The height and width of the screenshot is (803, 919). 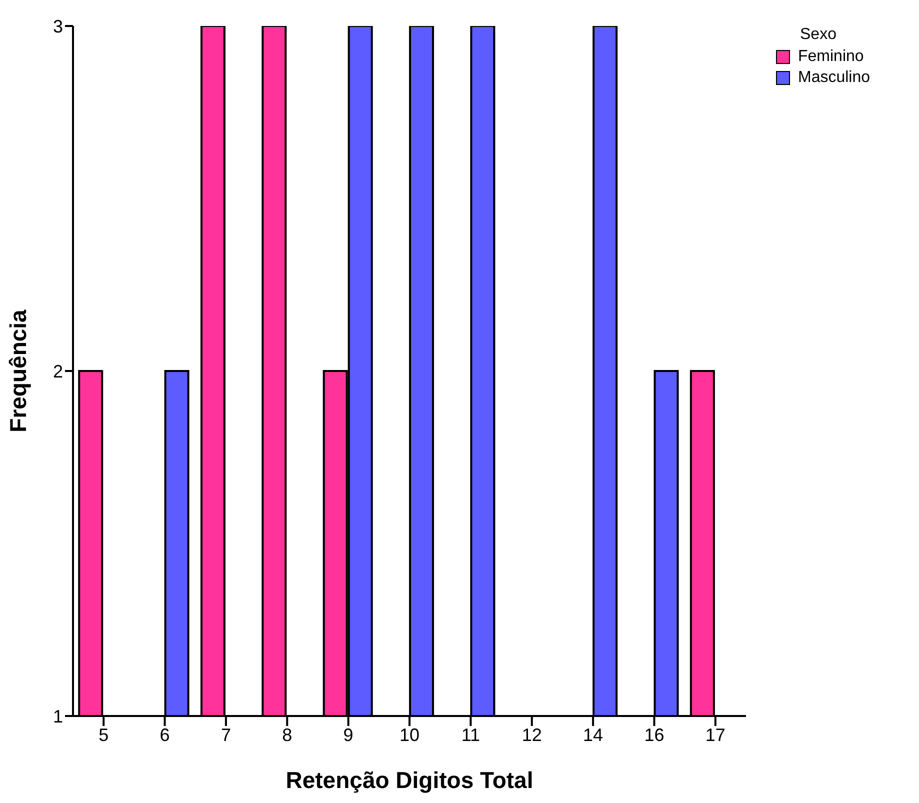 I want to click on x-tick-label: 14, so click(x=593, y=734).